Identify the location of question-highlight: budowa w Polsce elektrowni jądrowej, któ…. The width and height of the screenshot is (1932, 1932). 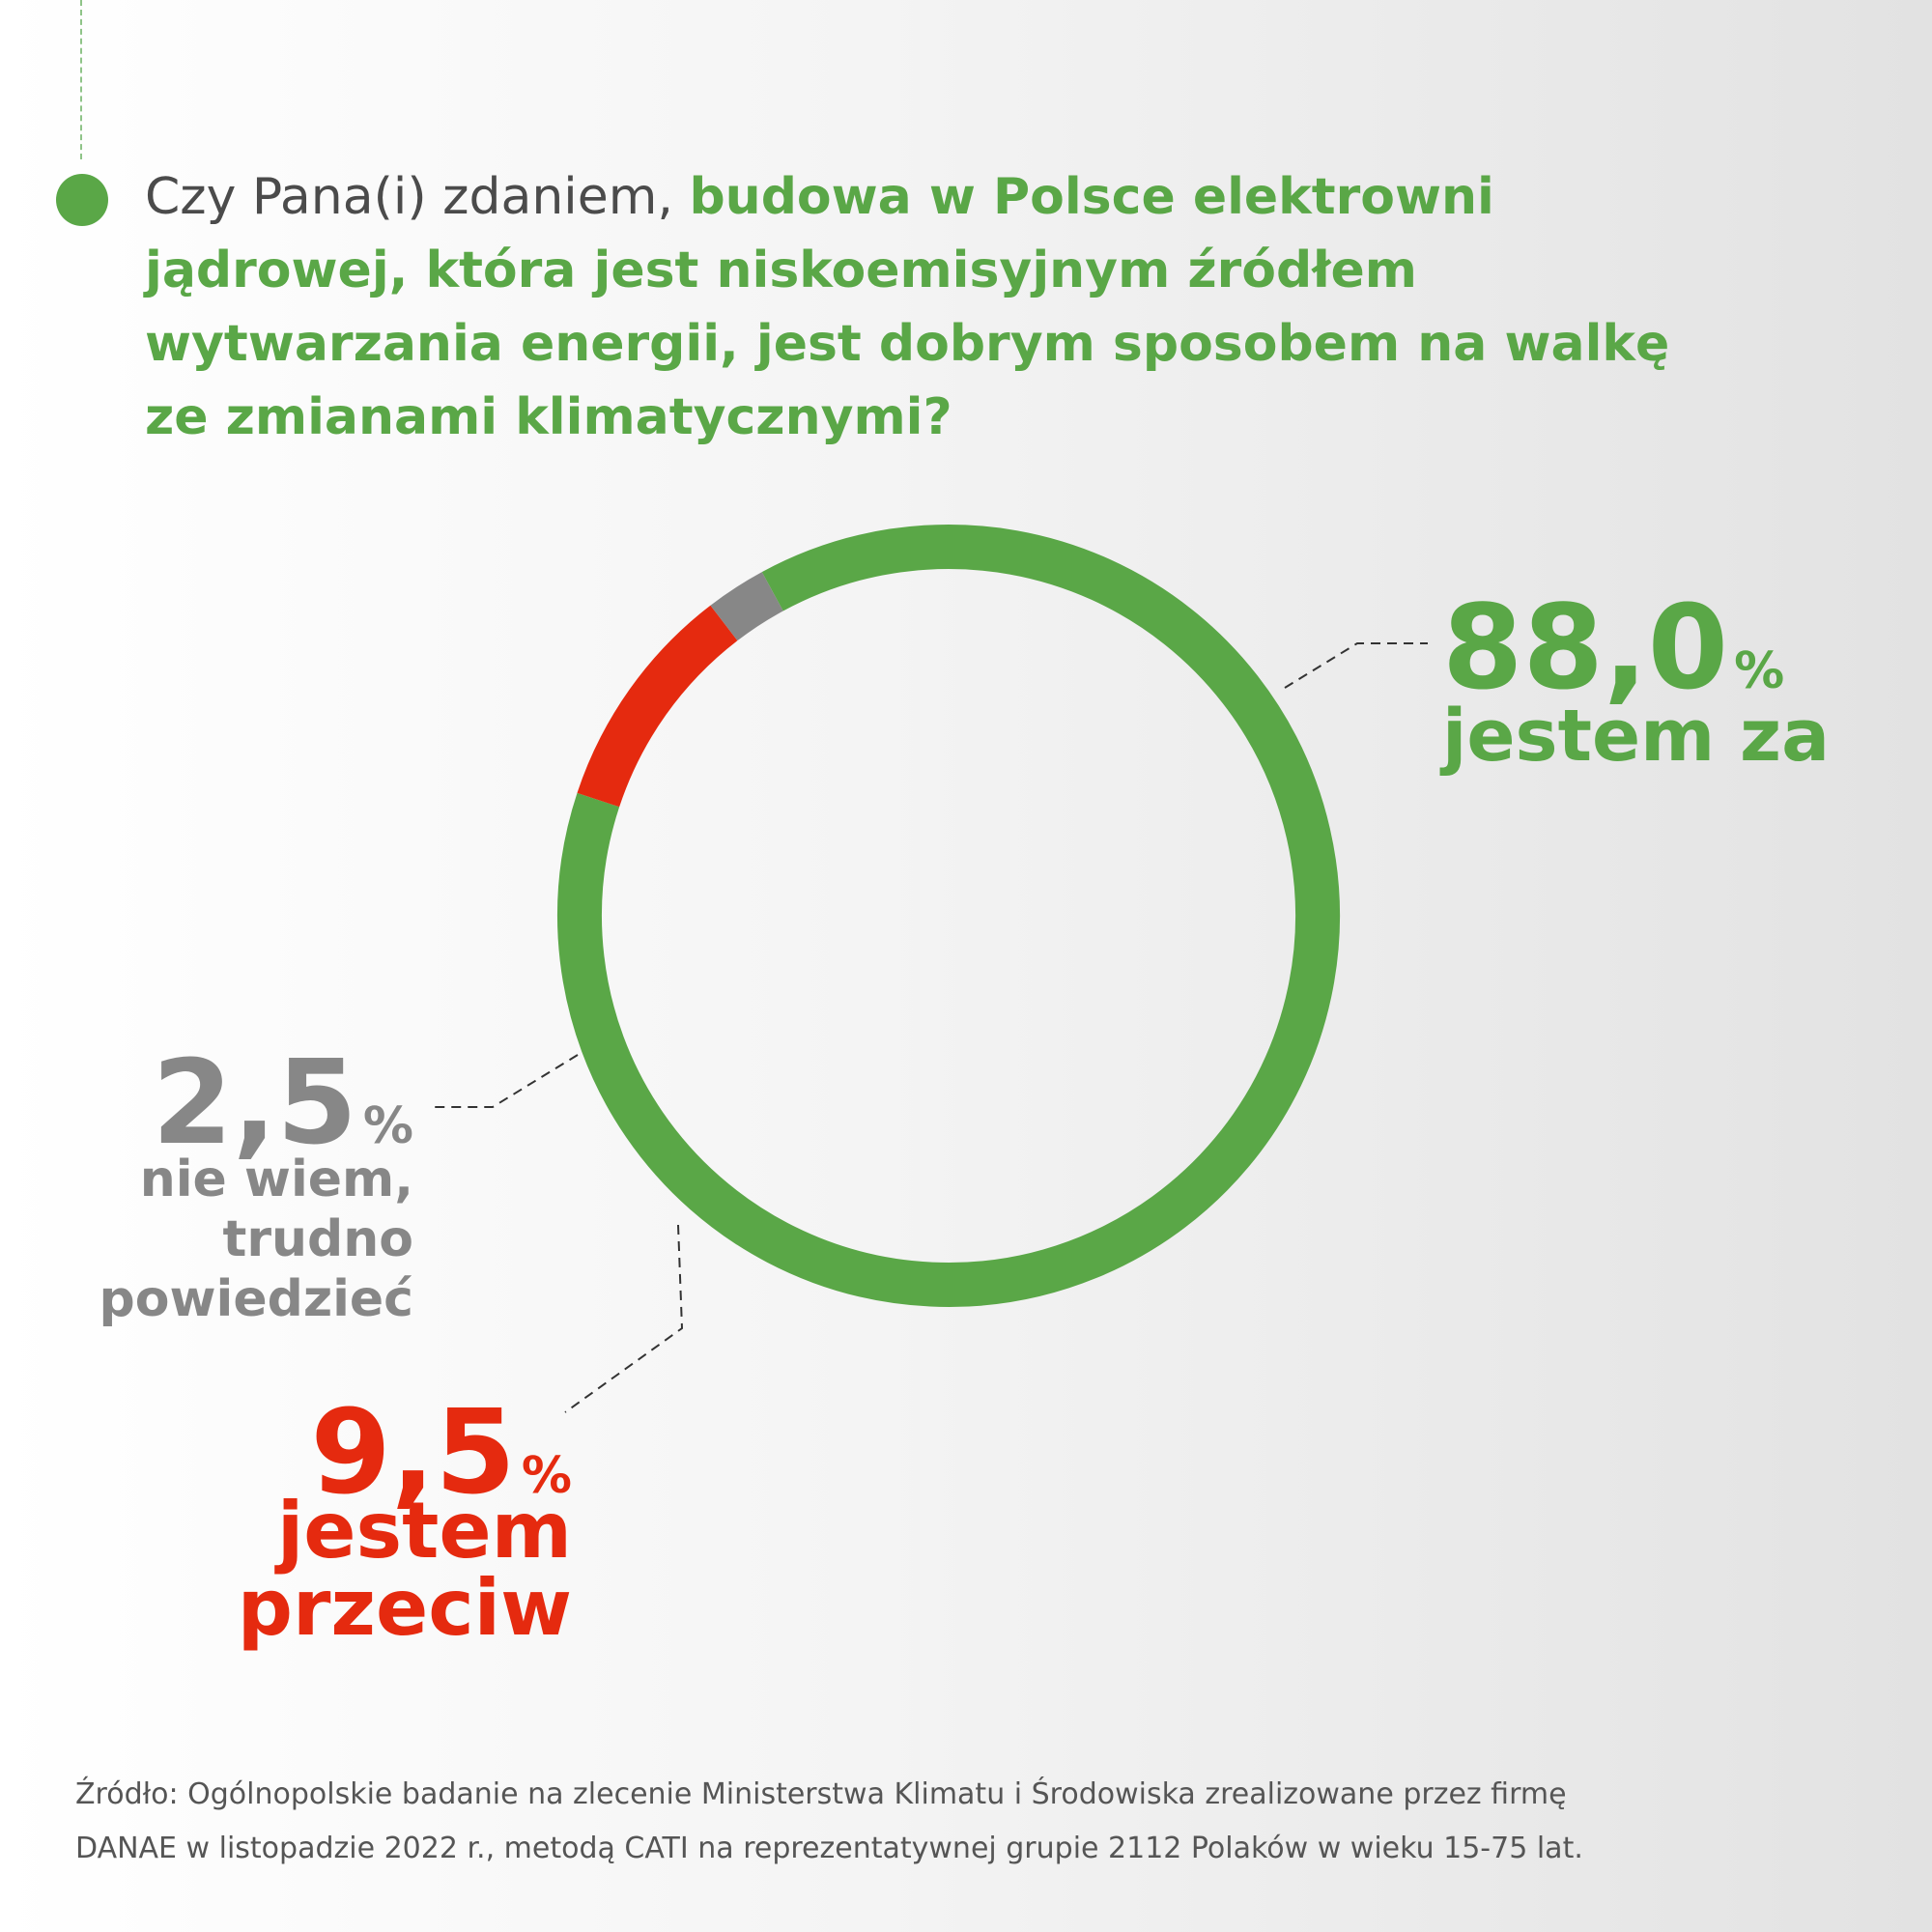
(907, 307).